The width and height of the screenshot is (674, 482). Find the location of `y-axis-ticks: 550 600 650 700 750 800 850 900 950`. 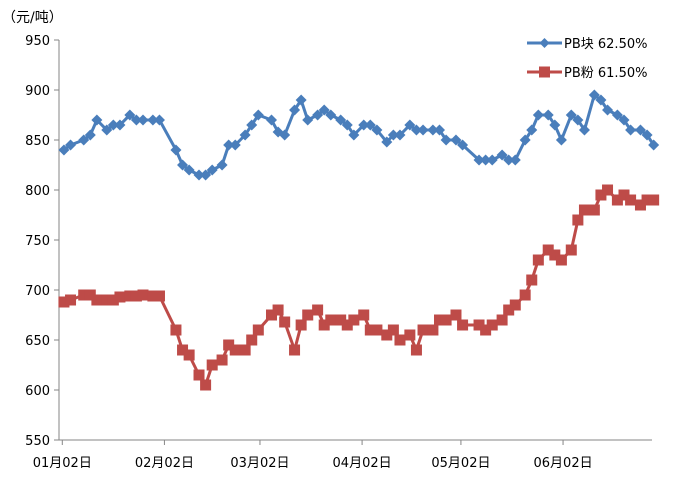

y-axis-ticks: 550 600 650 700 750 800 850 900 950 is located at coordinates (42, 241).